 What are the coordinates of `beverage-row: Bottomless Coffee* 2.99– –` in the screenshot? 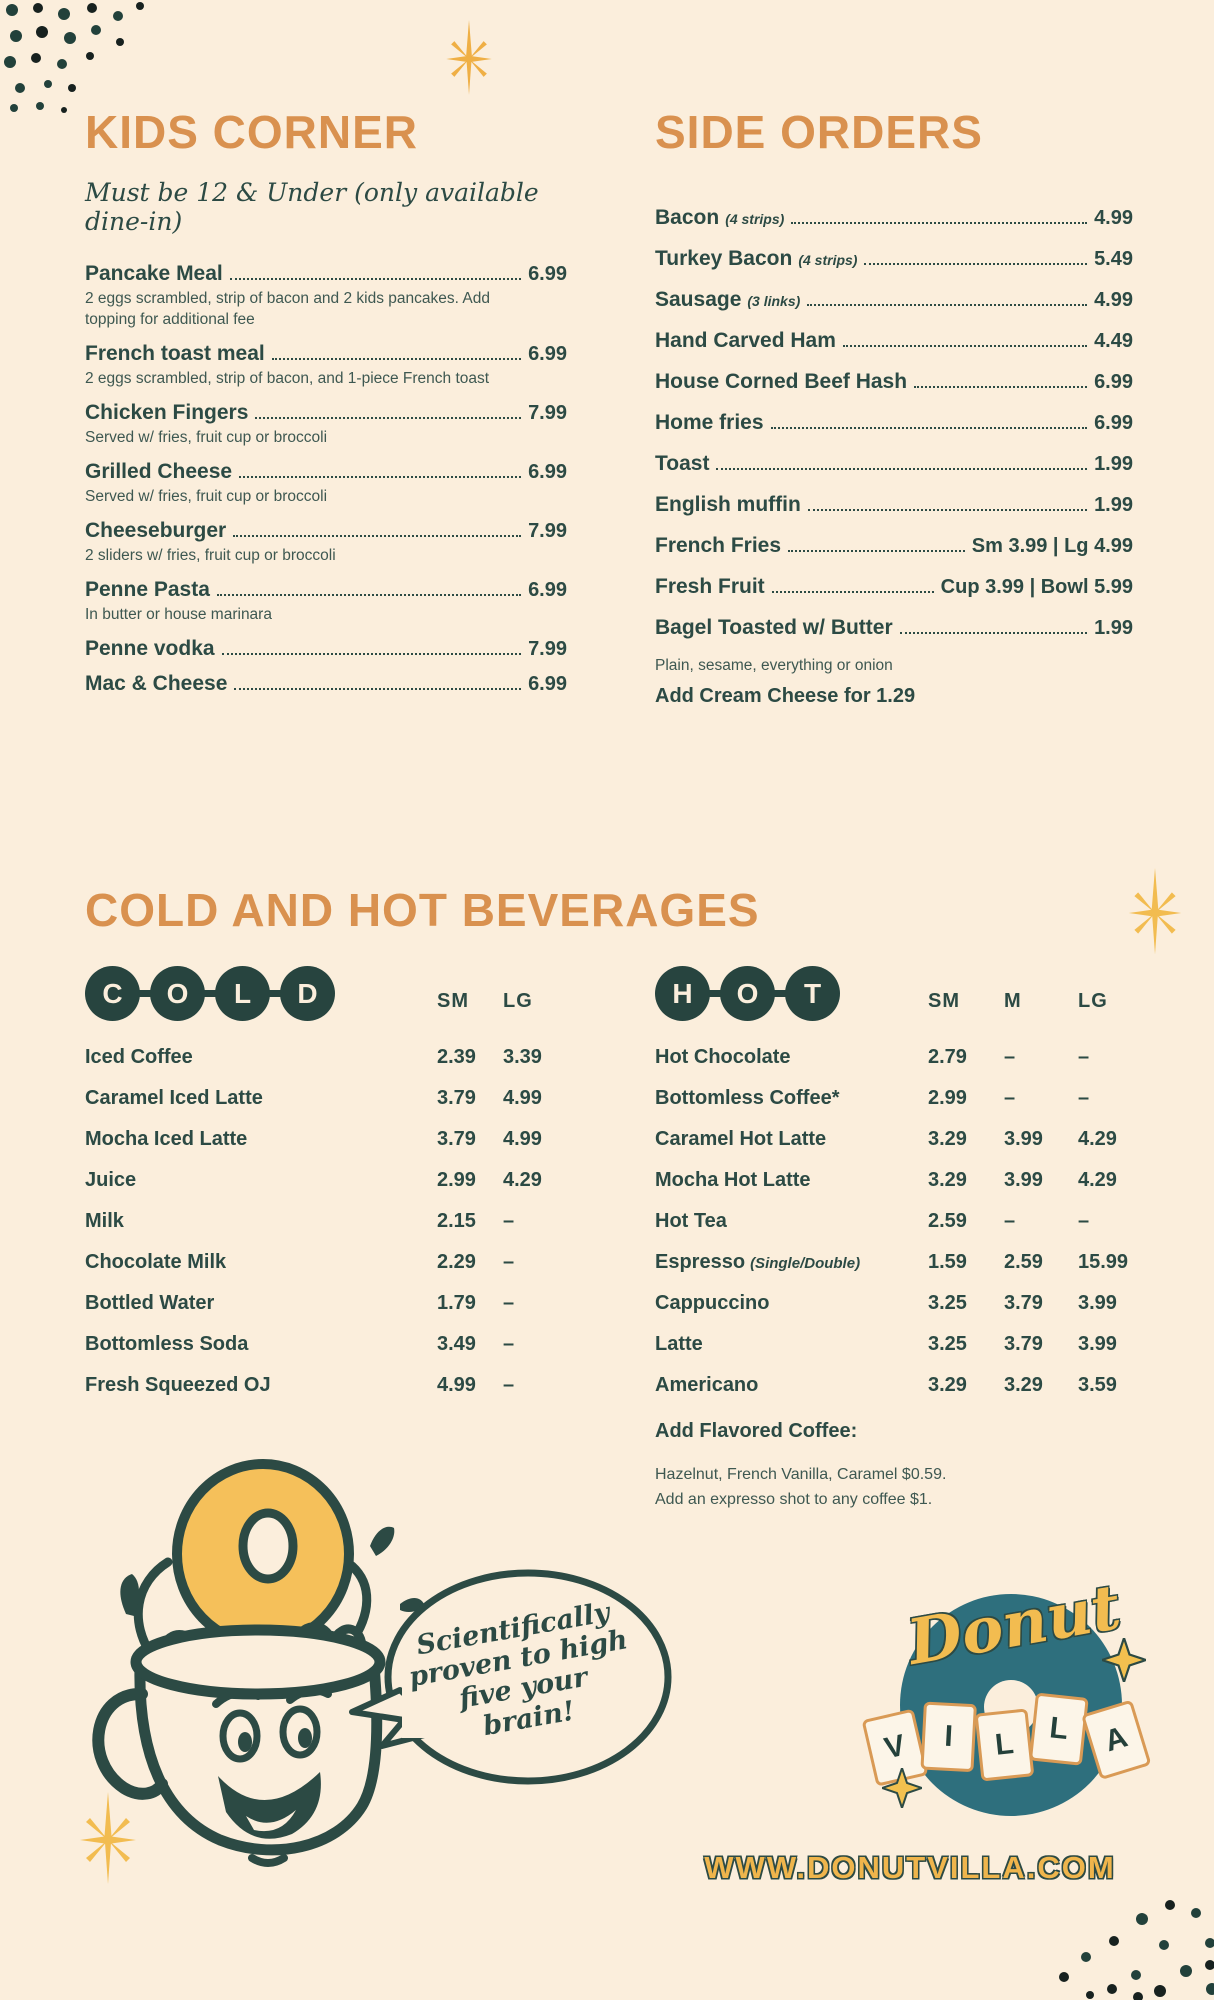 It's located at (872, 1098).